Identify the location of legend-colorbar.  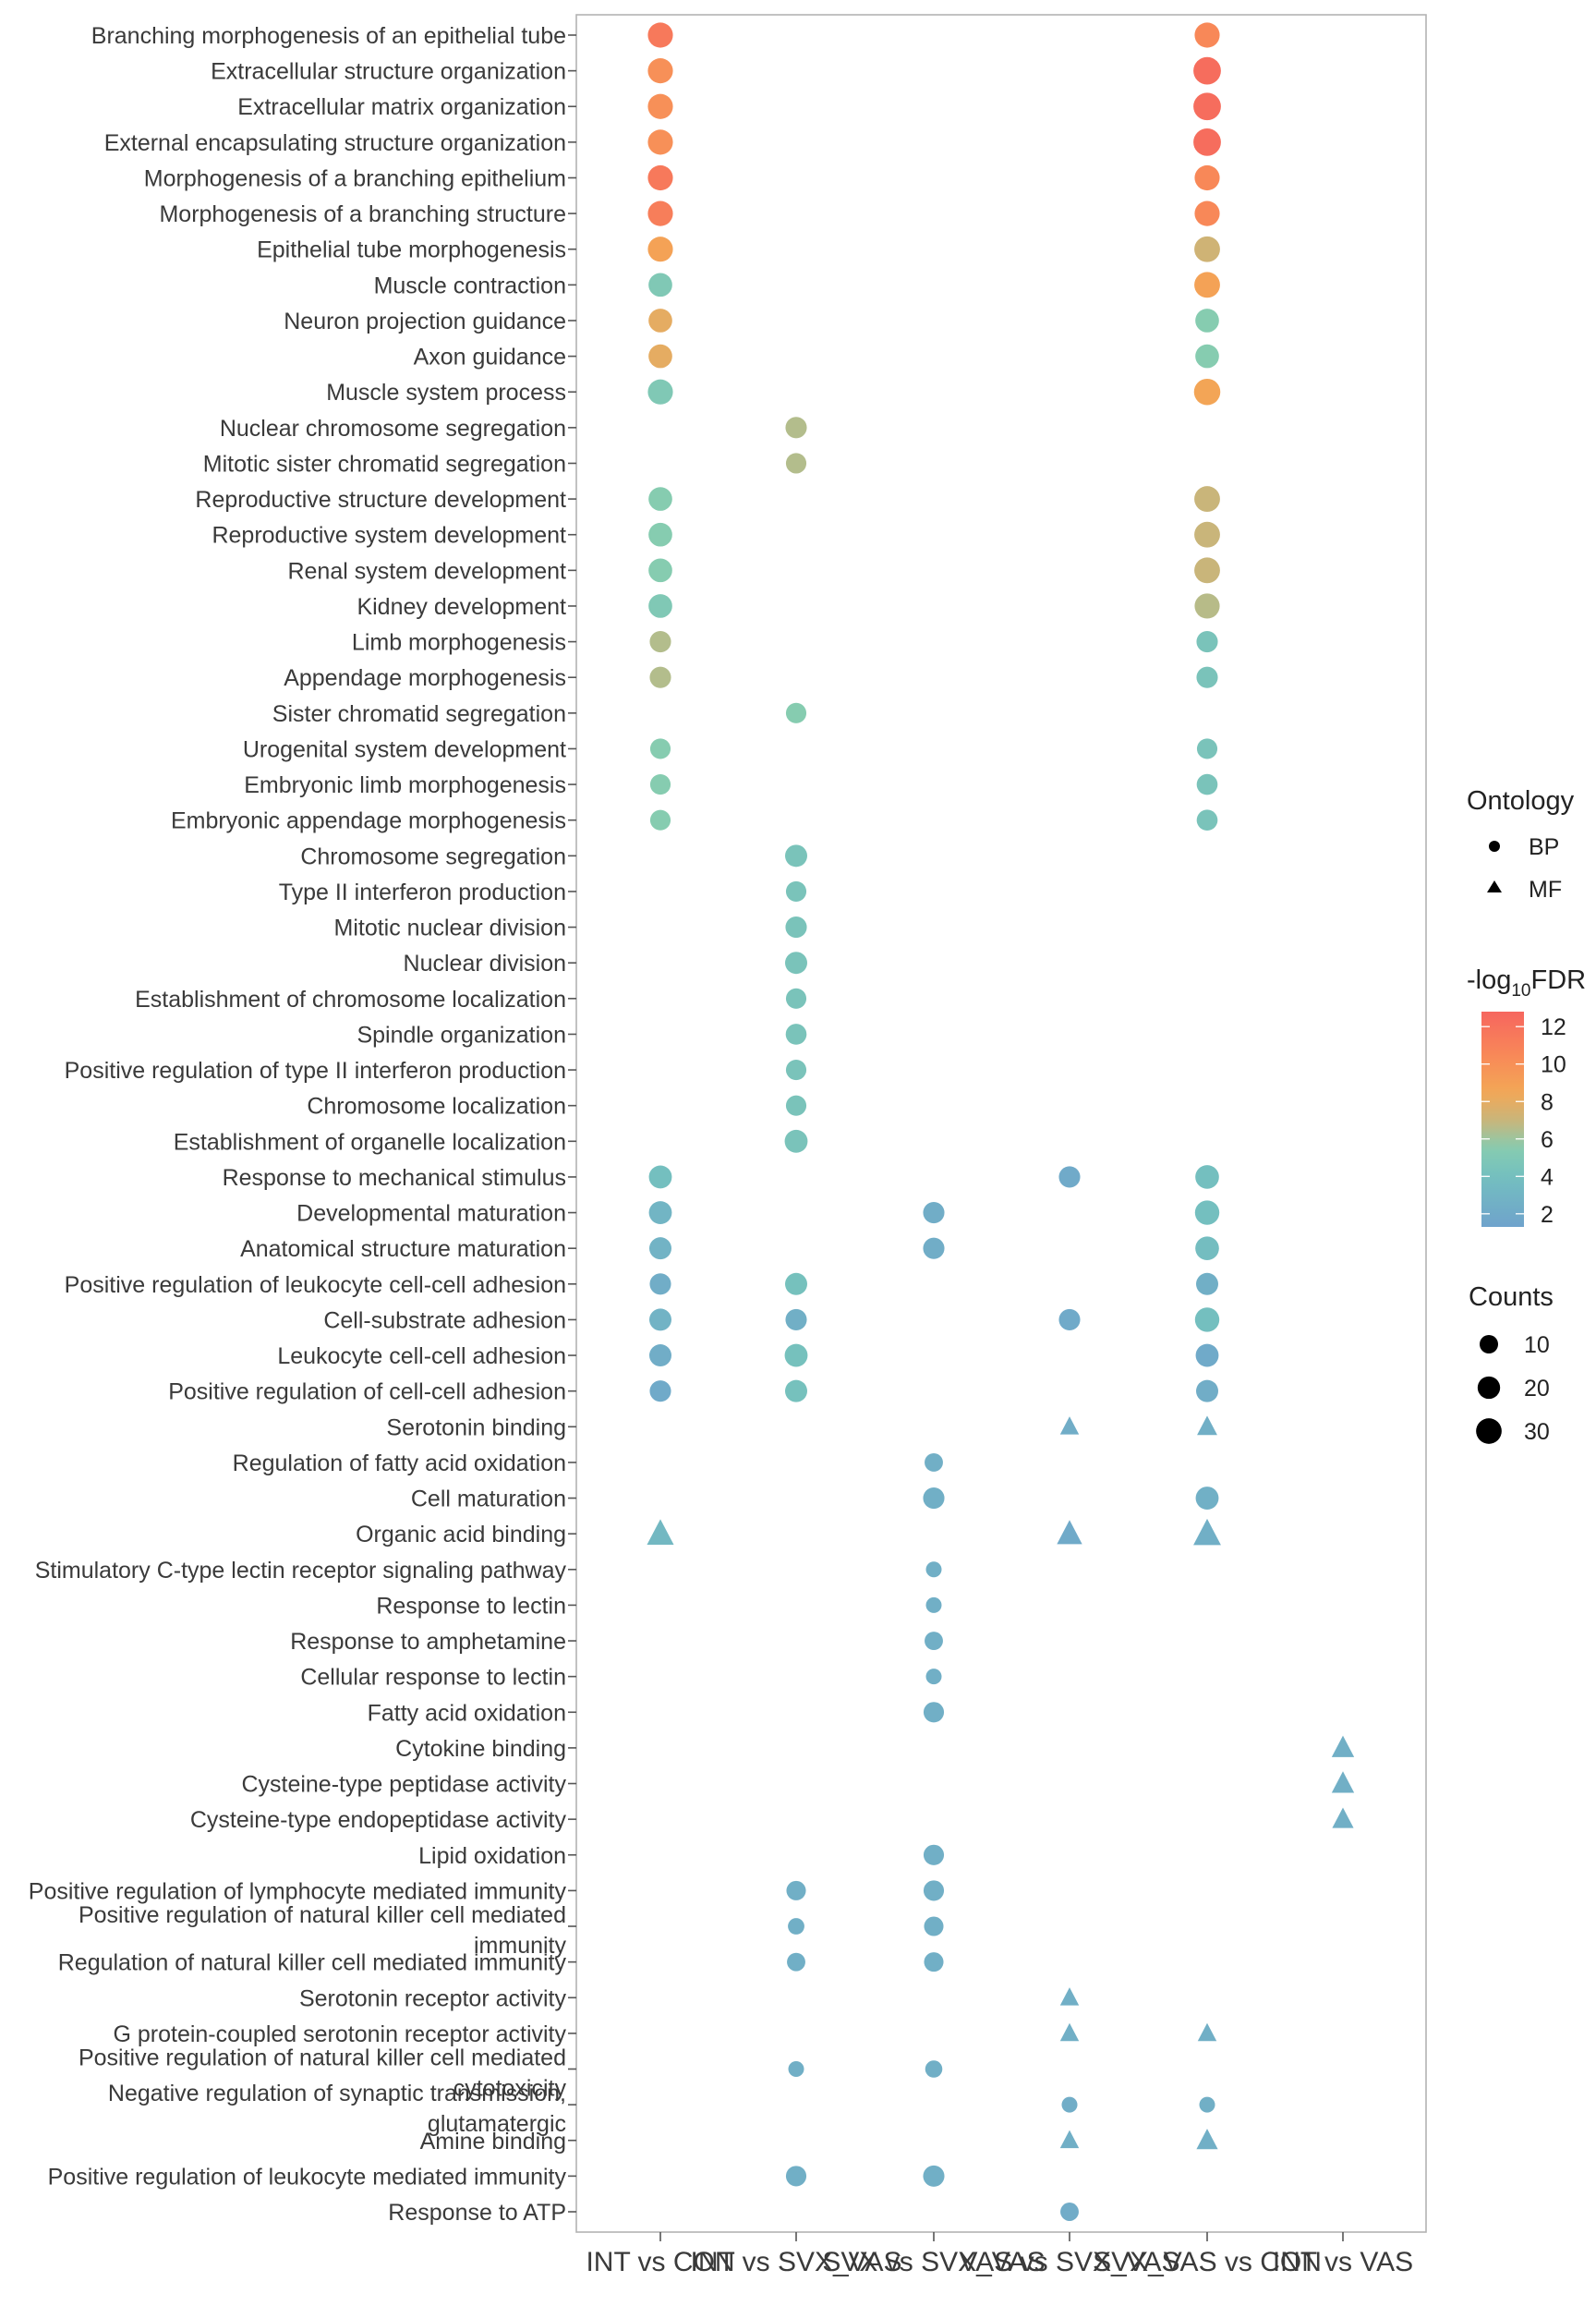
(1502, 1119).